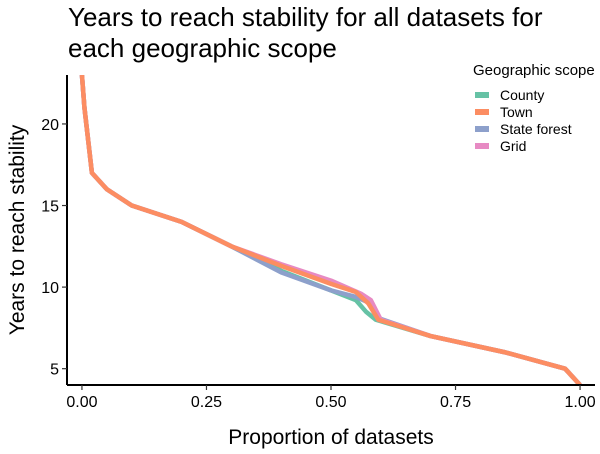 The height and width of the screenshot is (454, 600). I want to click on y-tick-label: 15, so click(50, 207).